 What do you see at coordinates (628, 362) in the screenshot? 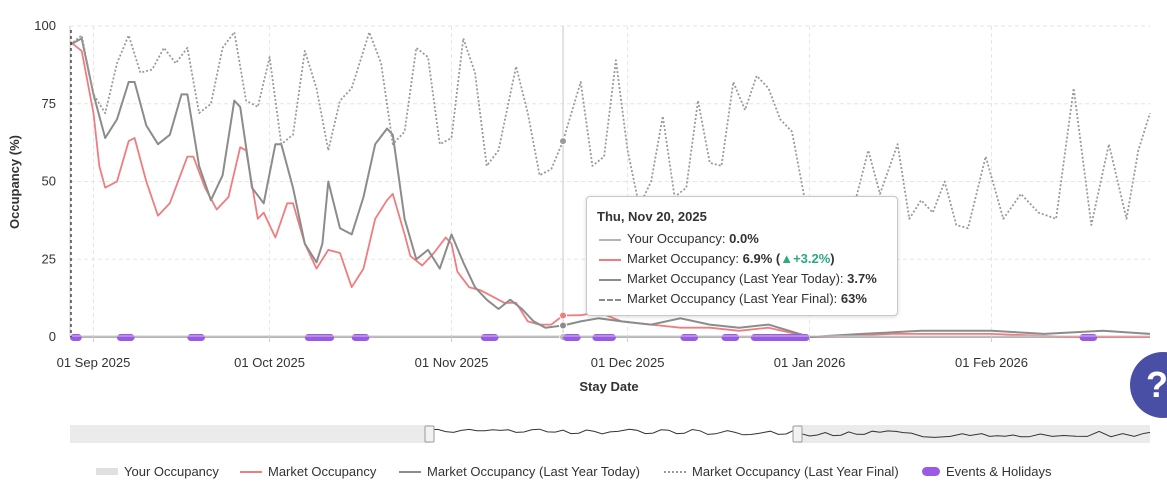
I see `x-tick-label: 01 Dec 2025` at bounding box center [628, 362].